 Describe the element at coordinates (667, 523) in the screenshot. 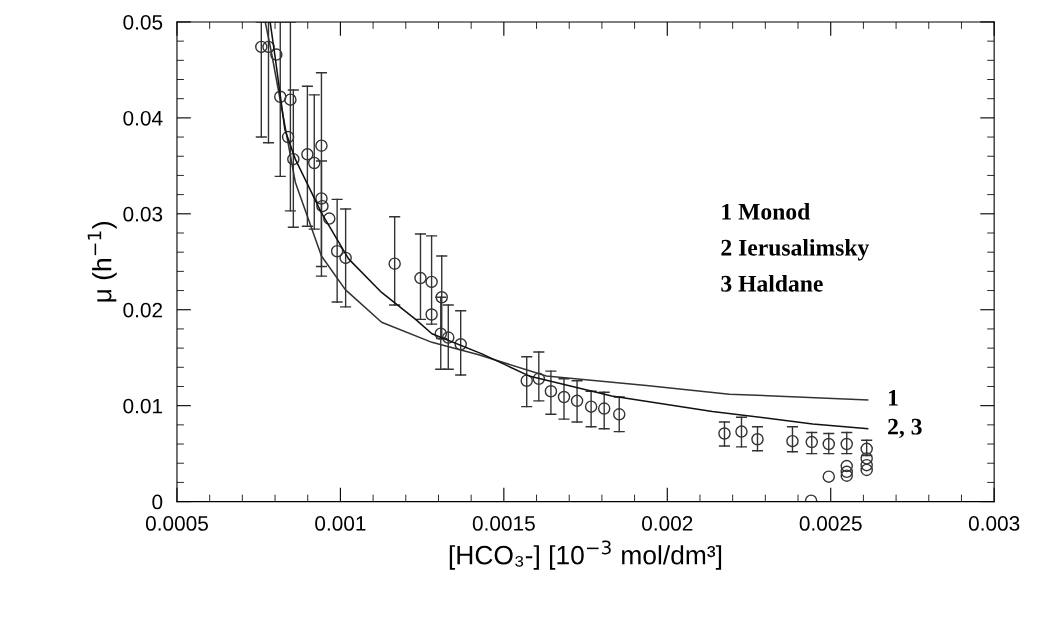

I see `x-tick-label: 0.002` at that location.